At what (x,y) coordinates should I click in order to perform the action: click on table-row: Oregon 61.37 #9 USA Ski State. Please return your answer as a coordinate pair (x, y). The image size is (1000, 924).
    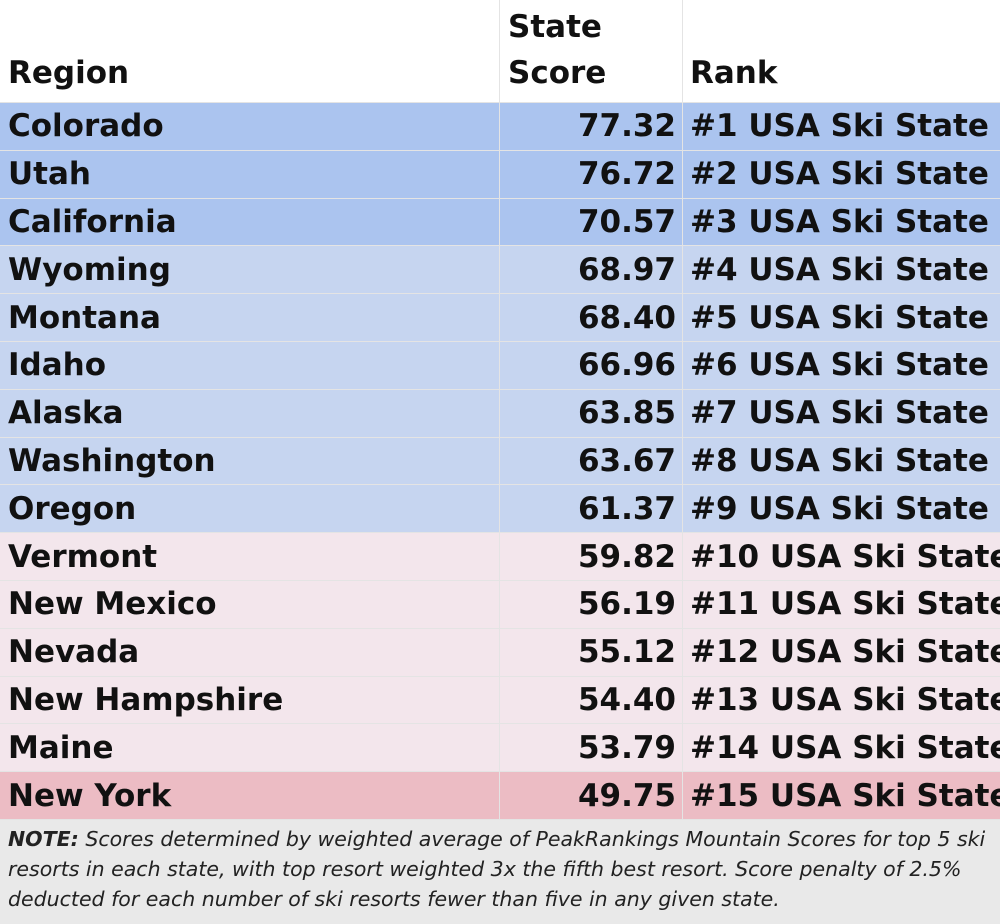
    Looking at the image, I should click on (500, 509).